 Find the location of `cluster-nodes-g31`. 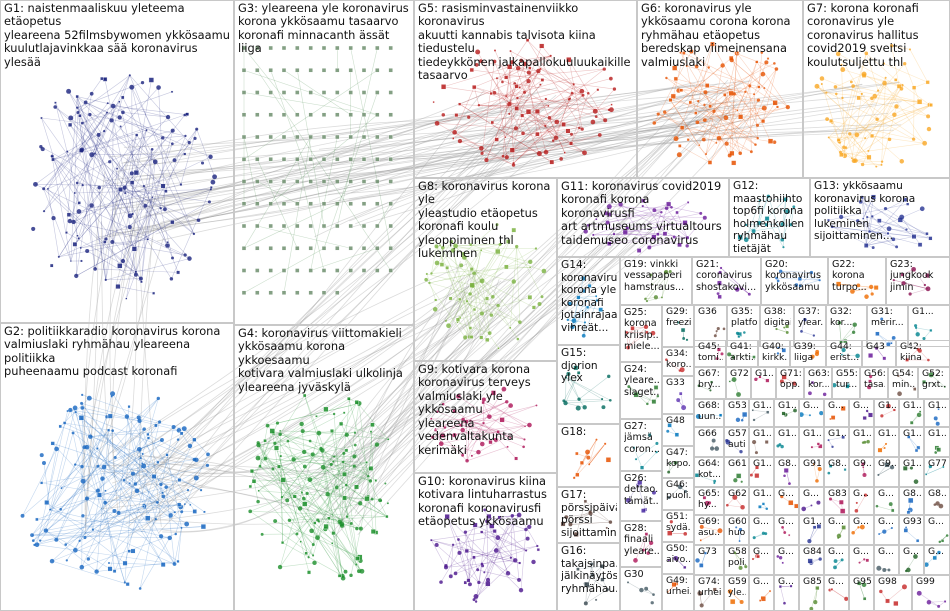

cluster-nodes-g31 is located at coordinates (885, 332).